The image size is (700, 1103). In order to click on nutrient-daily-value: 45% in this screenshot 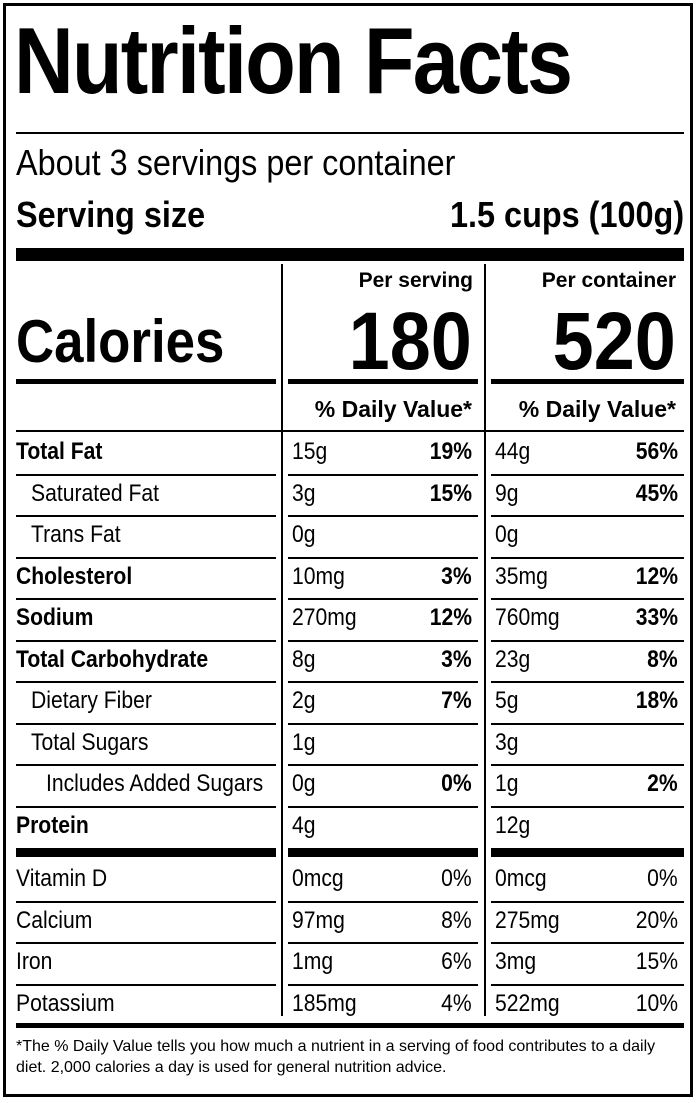, I will do `click(656, 493)`.